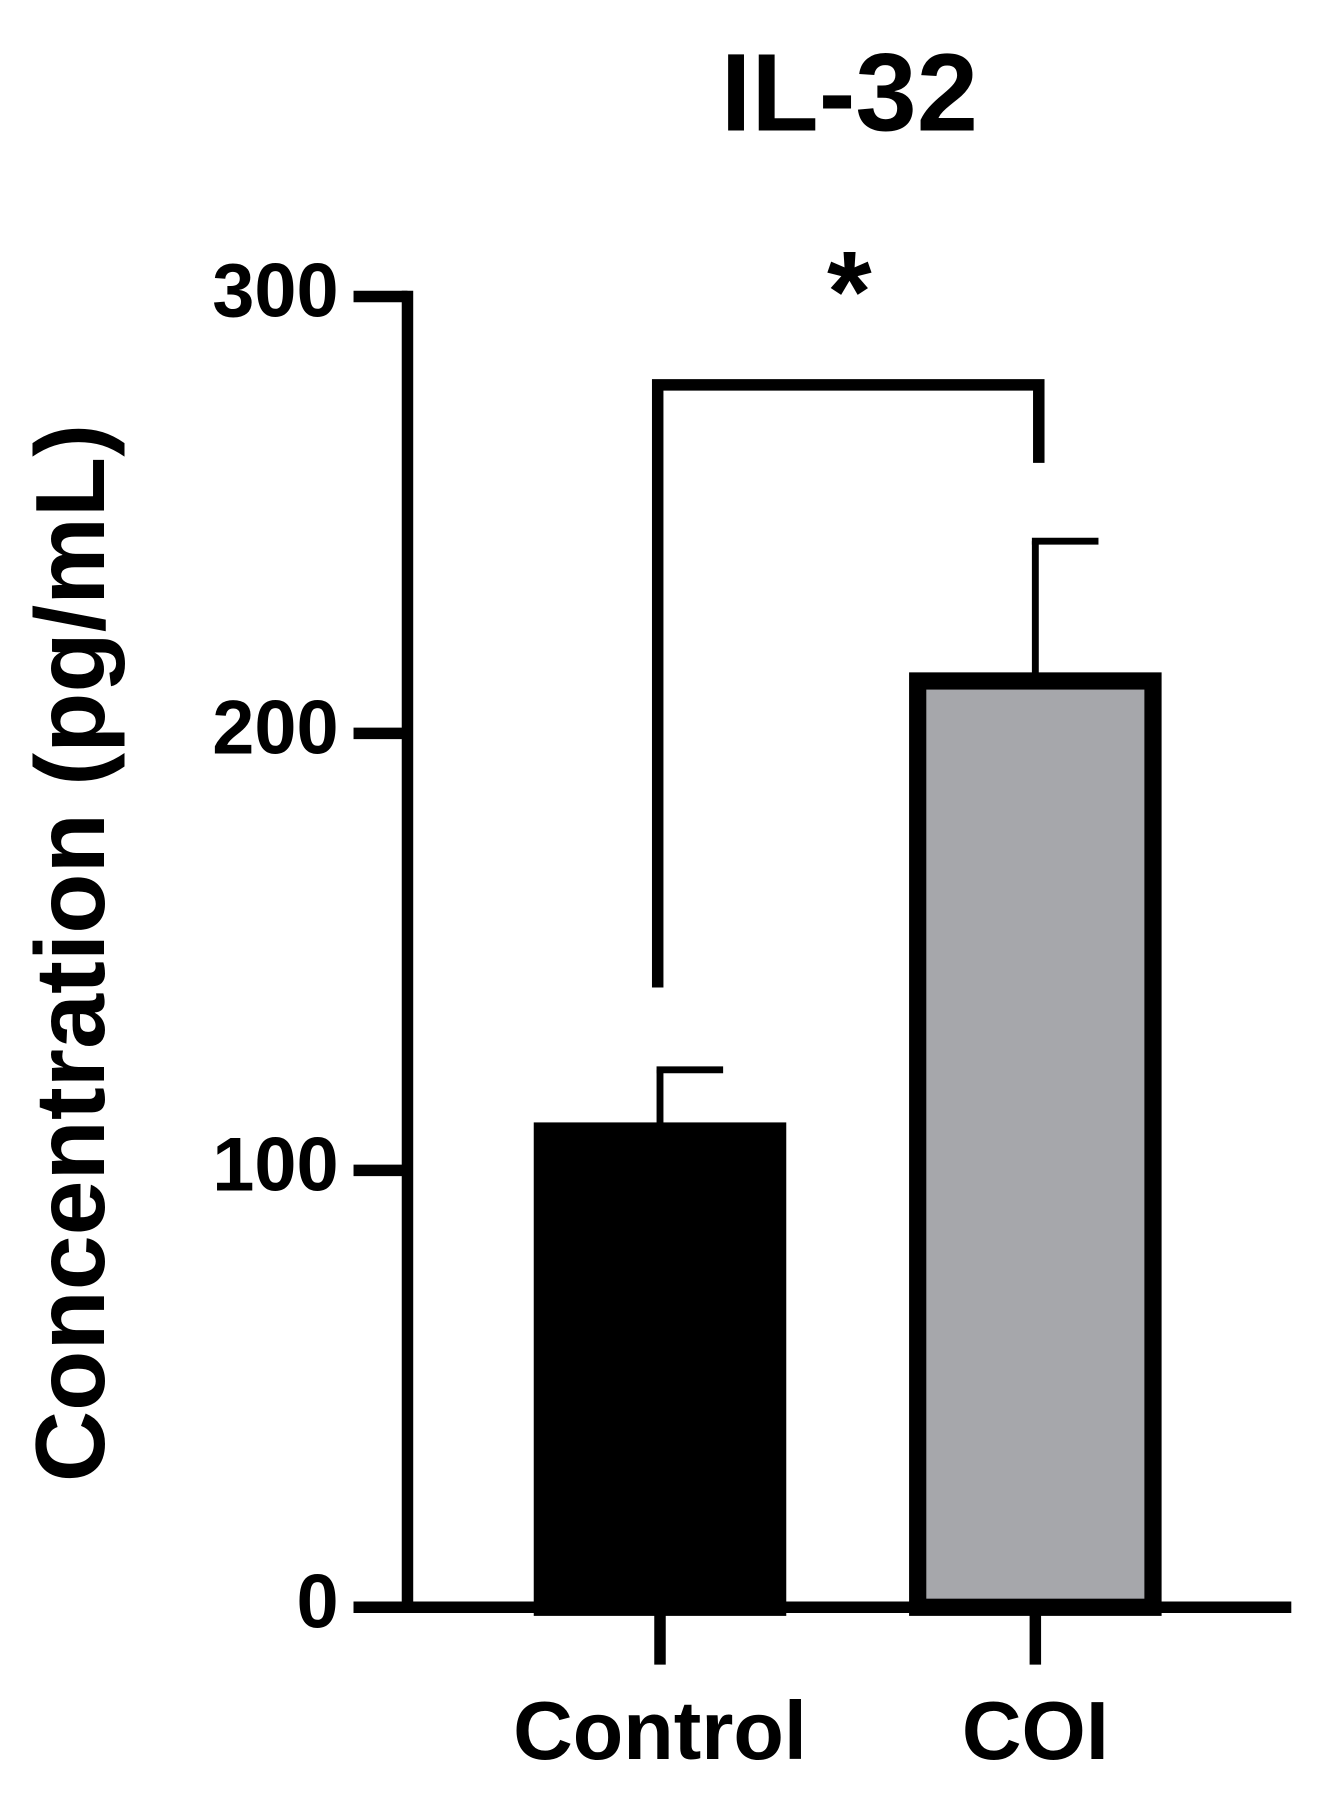  Describe the element at coordinates (275, 727) in the screenshot. I see `y-tick-label: 200` at that location.